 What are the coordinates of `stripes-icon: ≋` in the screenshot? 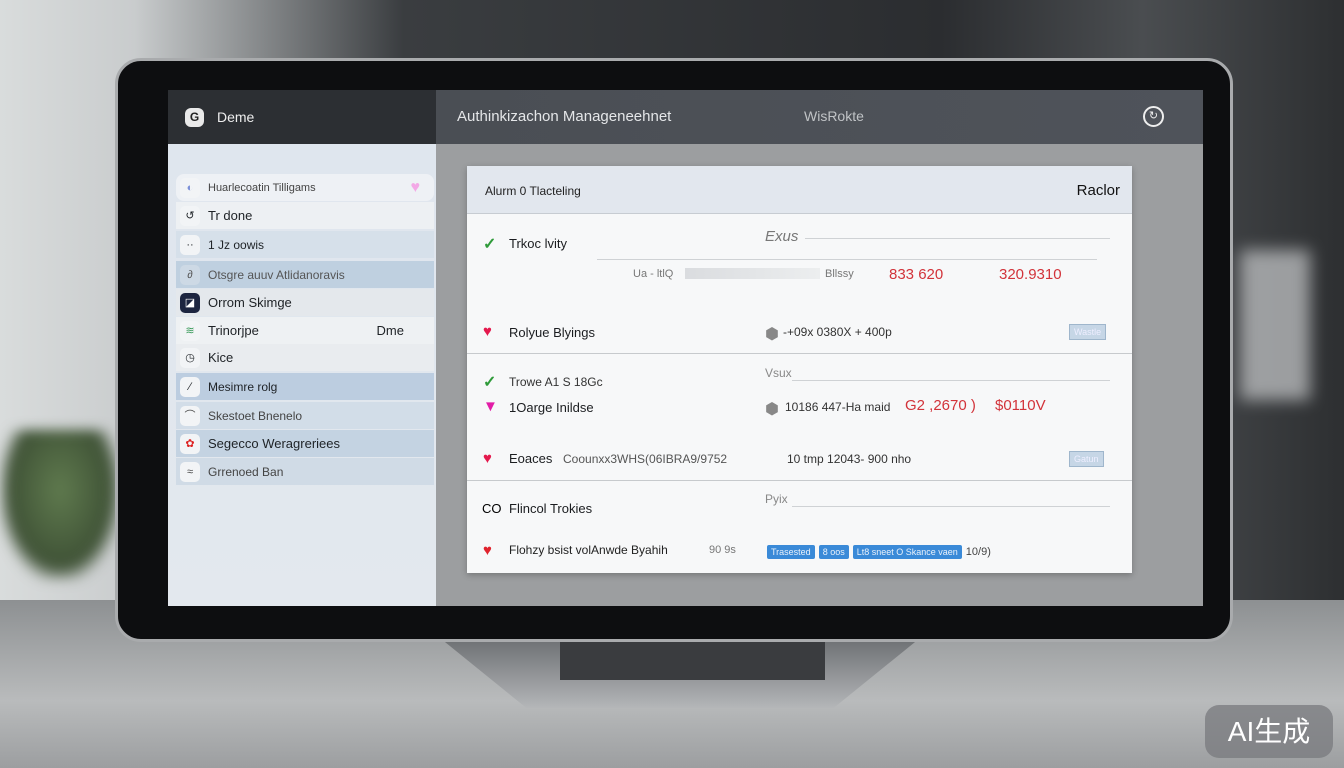 It's located at (190, 330).